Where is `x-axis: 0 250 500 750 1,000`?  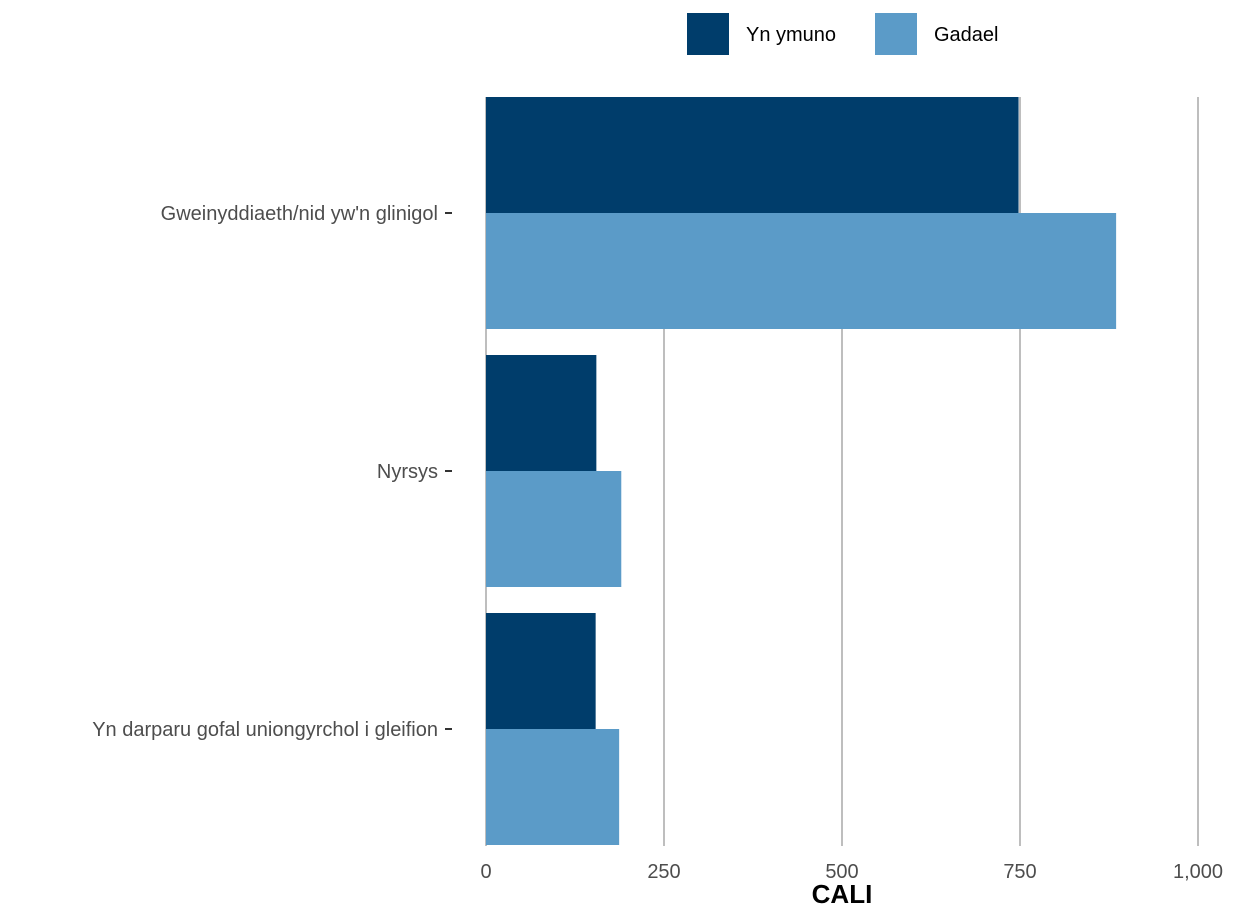
x-axis: 0 250 500 750 1,000 is located at coordinates (851, 872).